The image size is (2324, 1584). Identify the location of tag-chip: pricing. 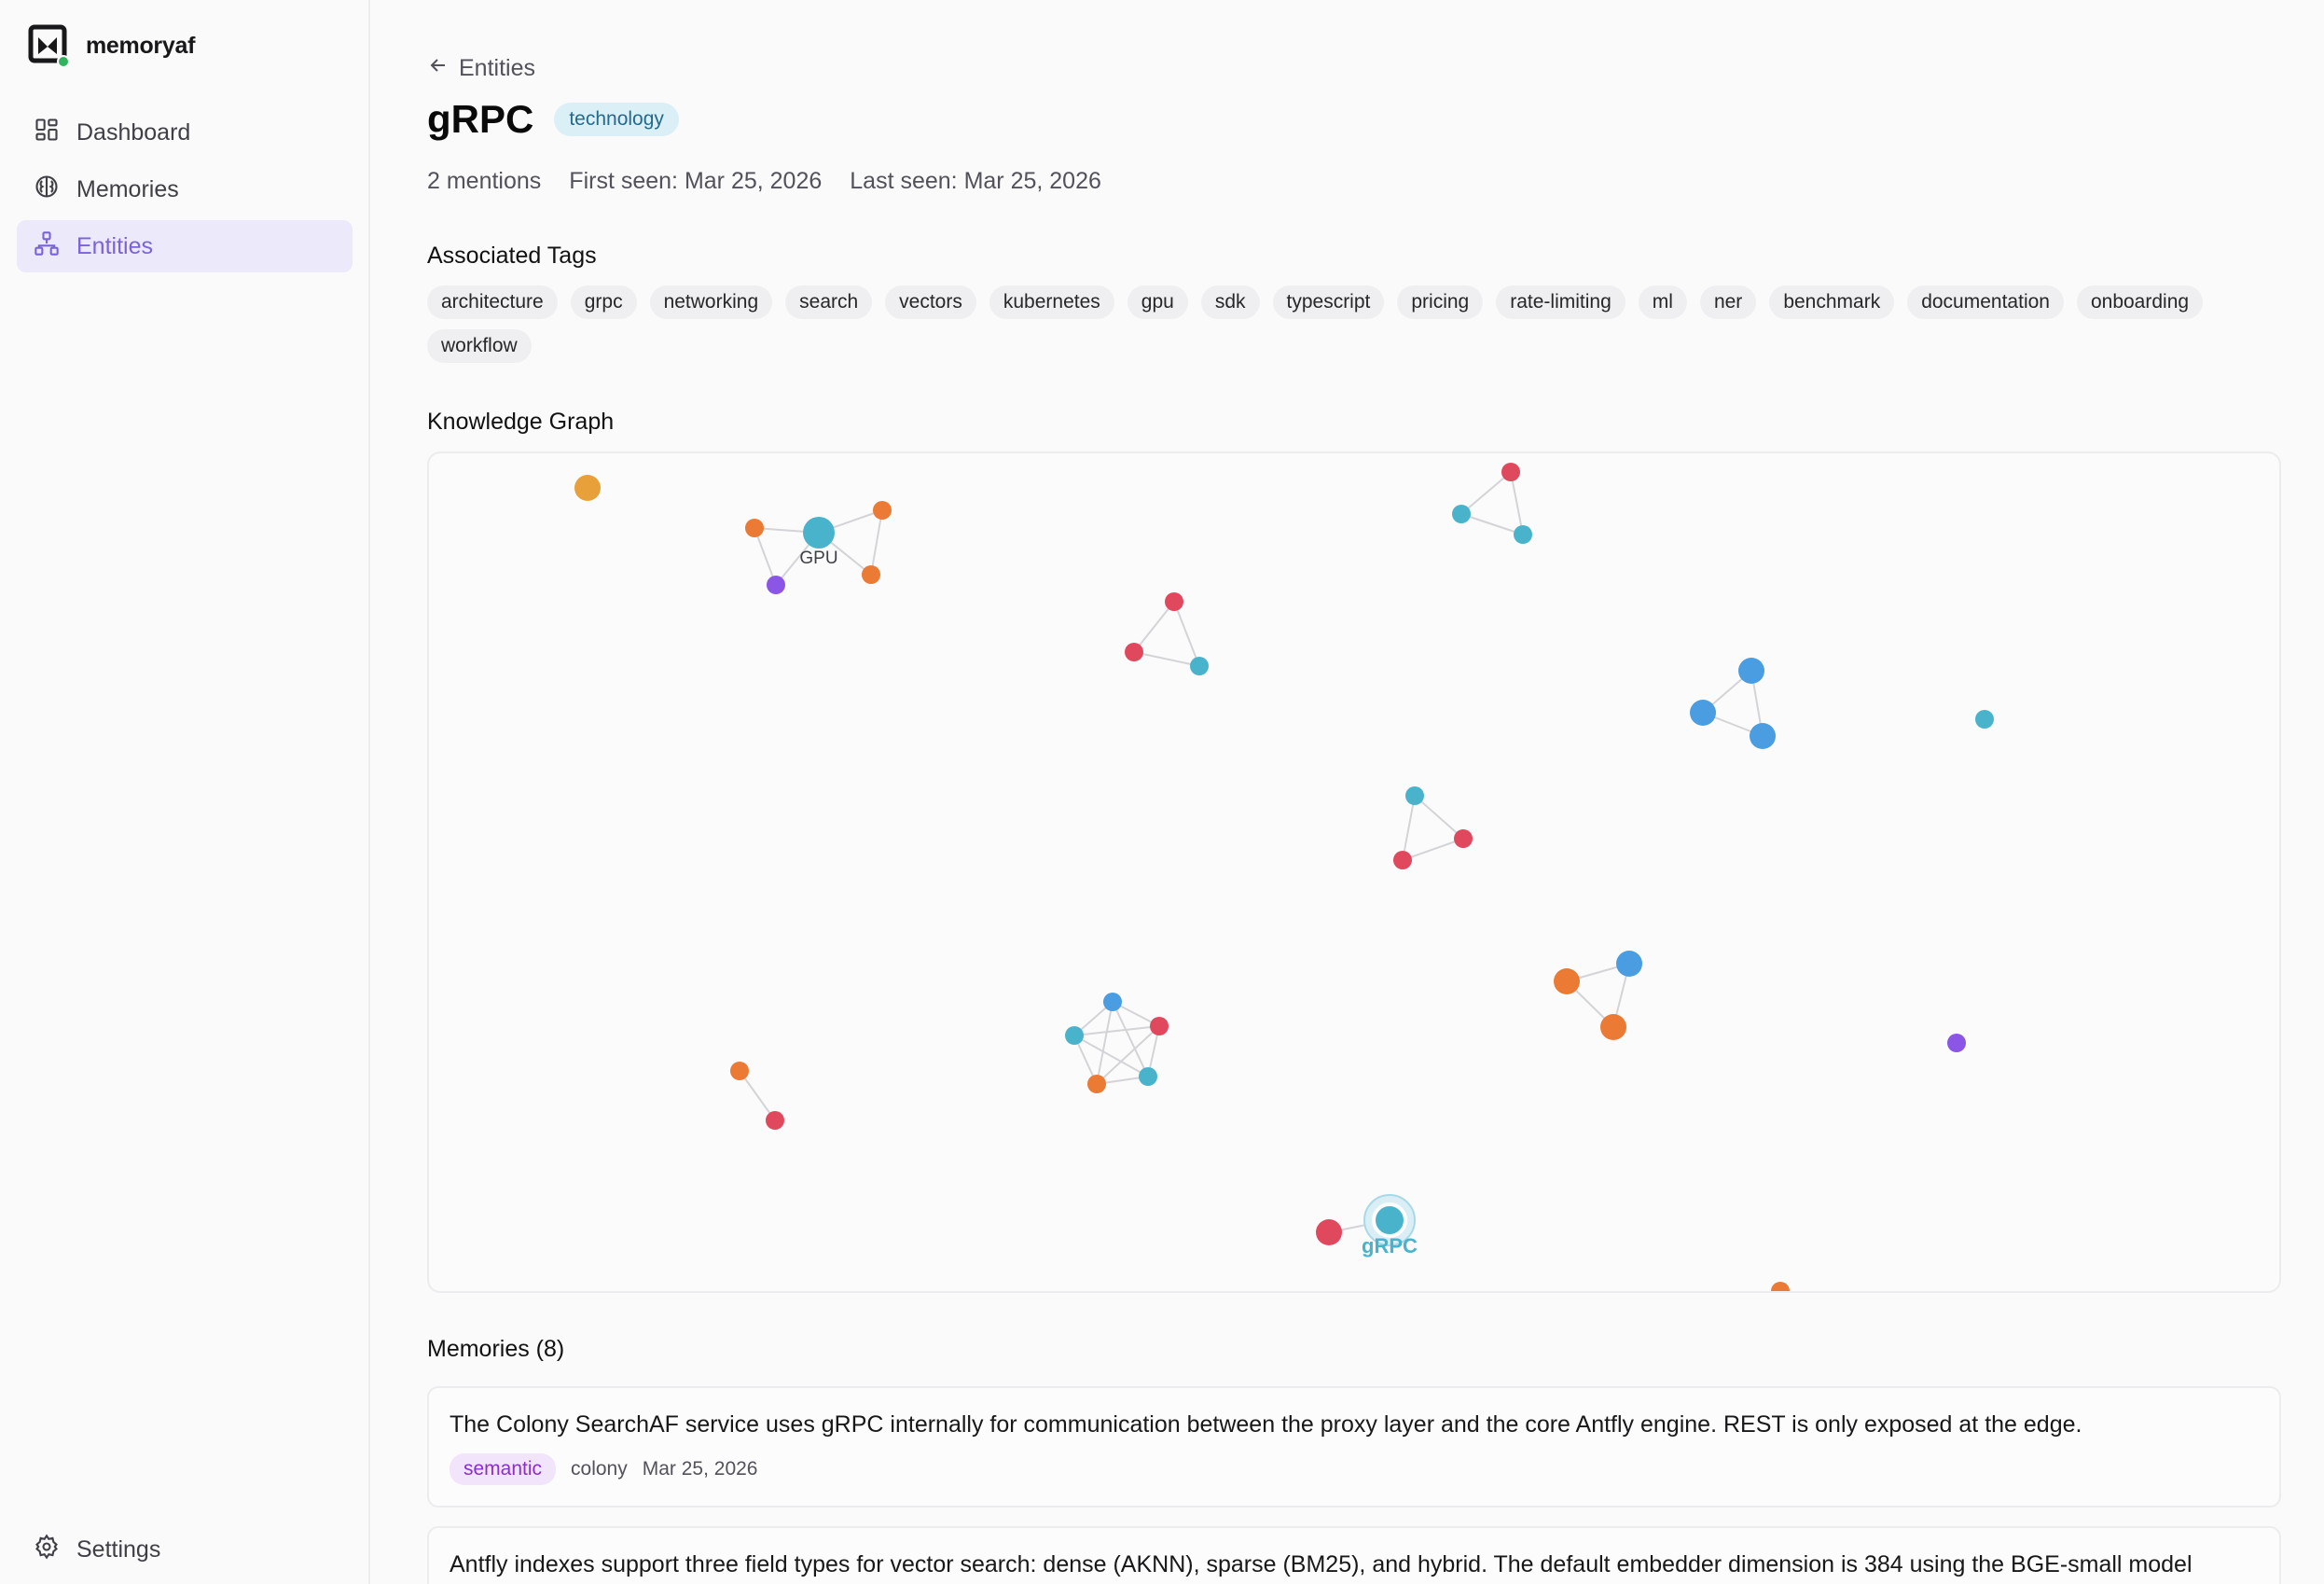
(1440, 302).